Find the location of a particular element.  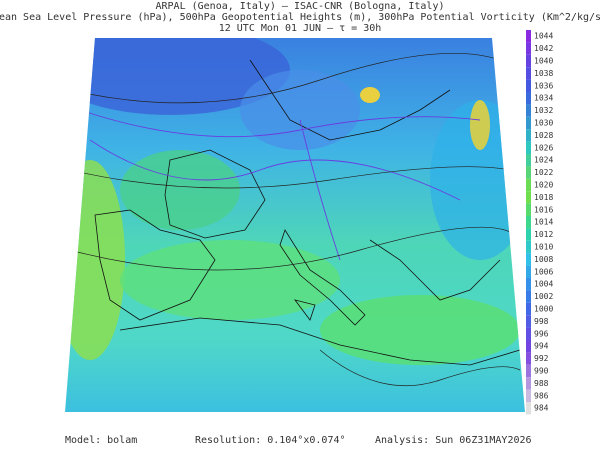

colorbar-label: 988 is located at coordinates (541, 383).